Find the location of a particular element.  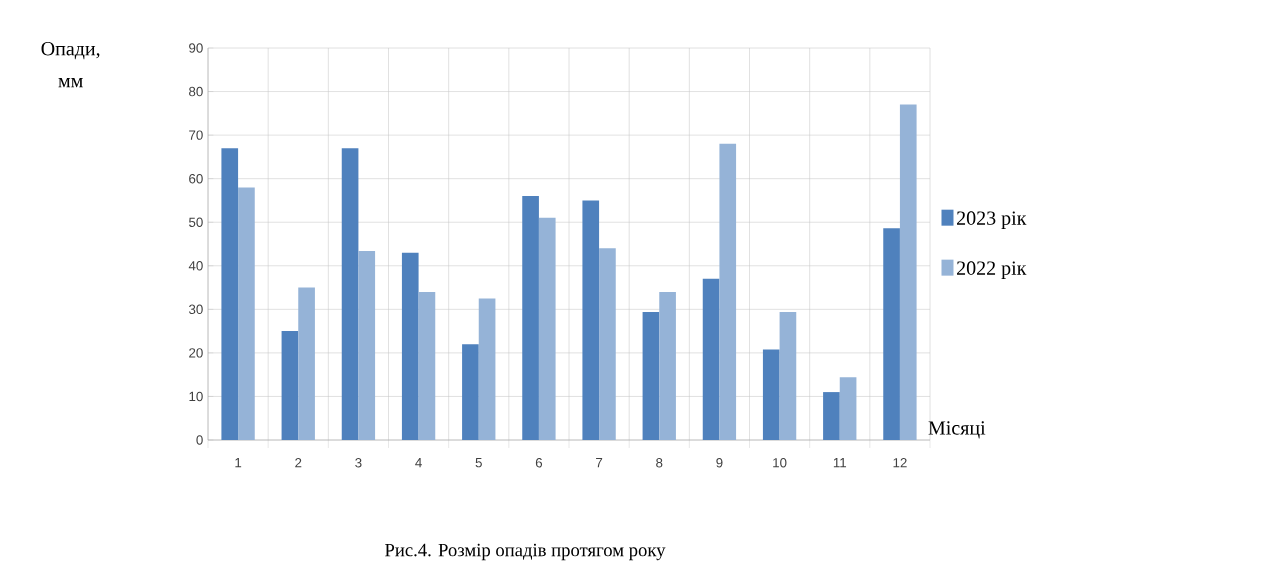

y-axis-title: Опади, мм is located at coordinates (70, 65).